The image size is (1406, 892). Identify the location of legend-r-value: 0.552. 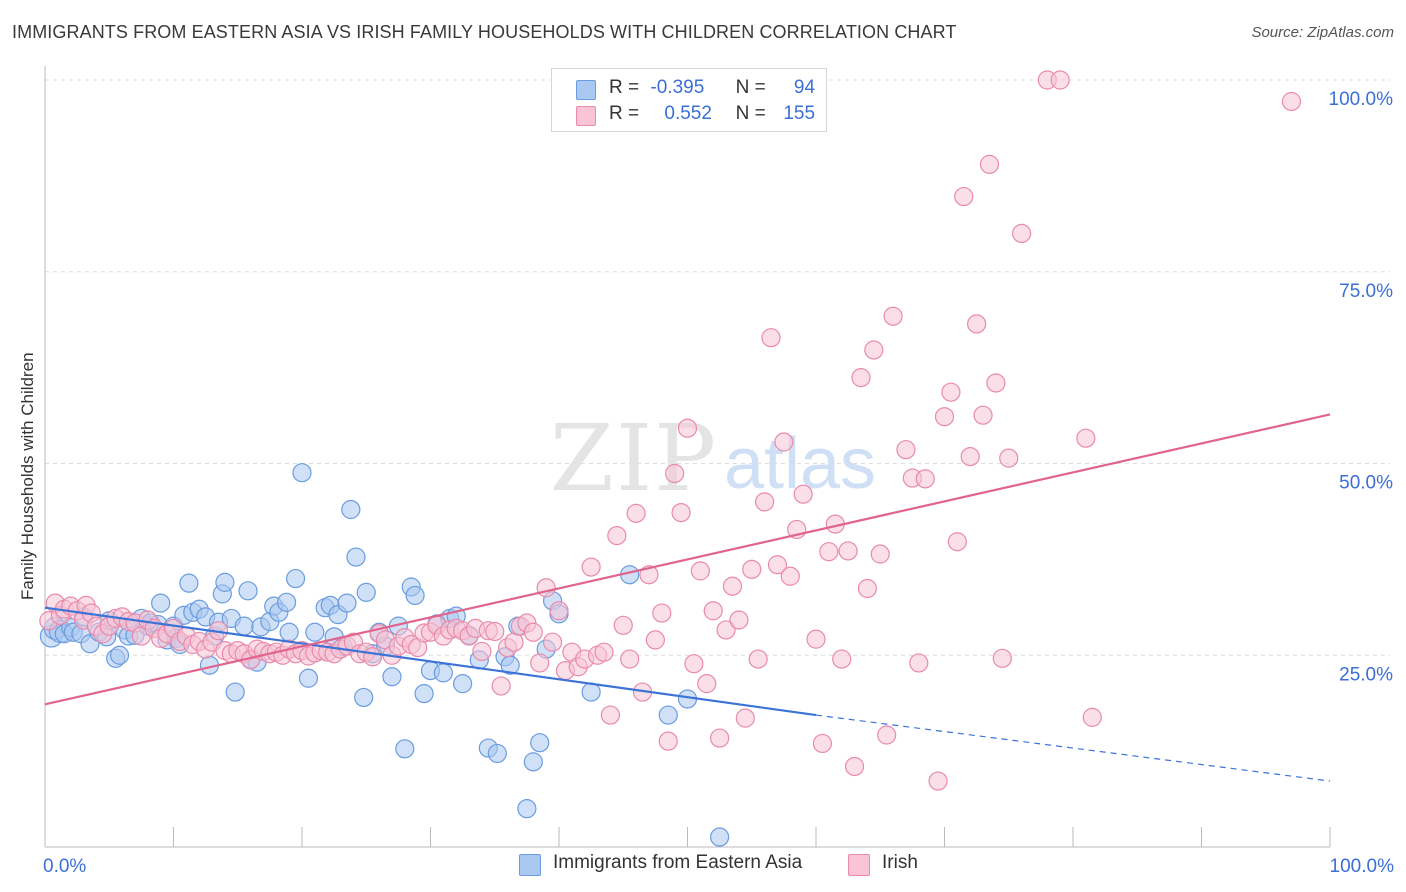
(688, 113).